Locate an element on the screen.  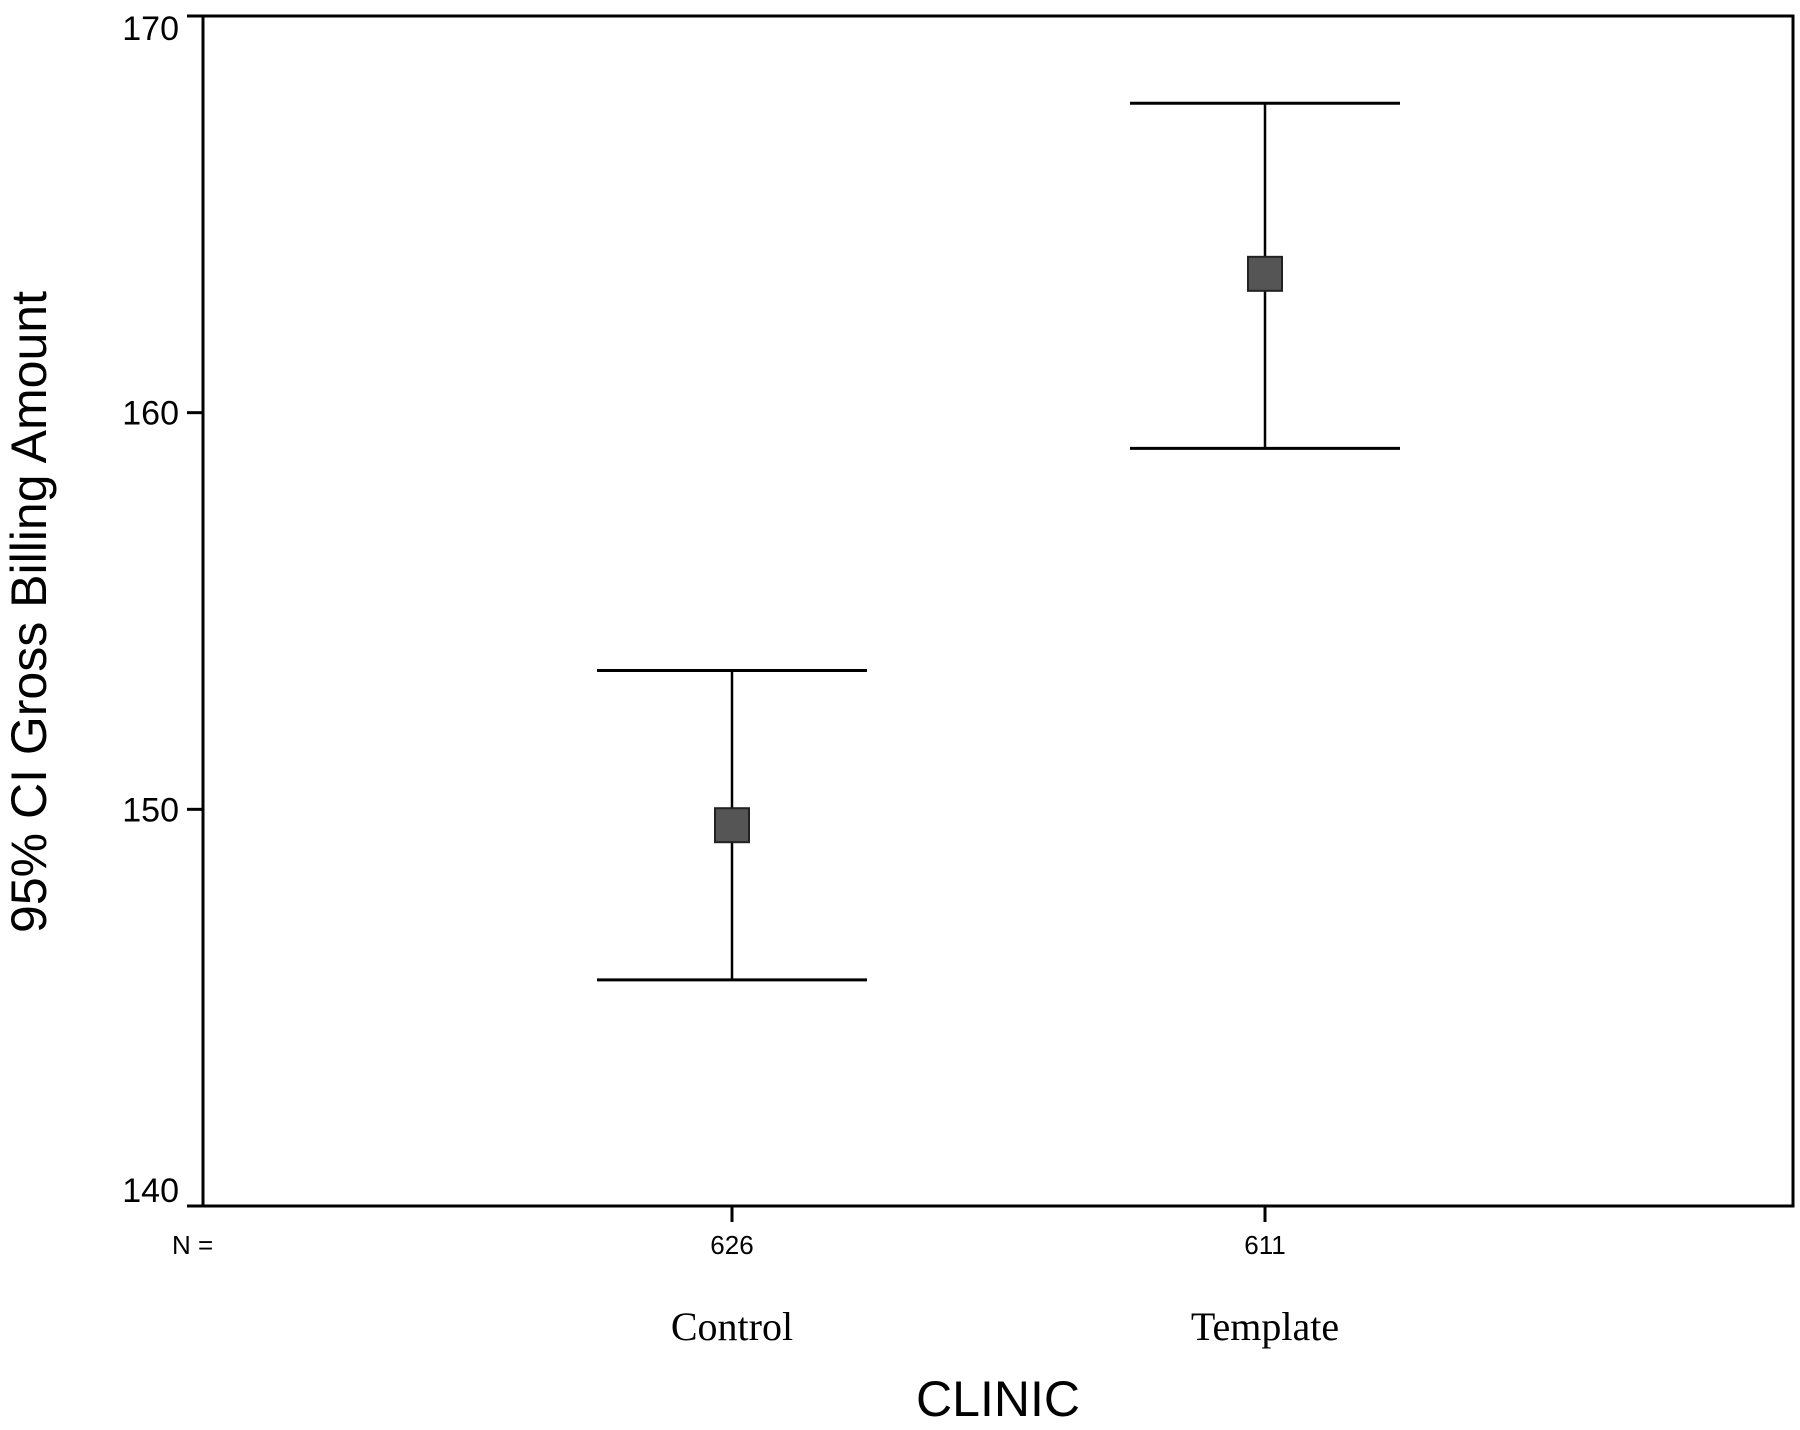
y-axis-title: 95% CI Gross Billing Amount is located at coordinates (29, 612).